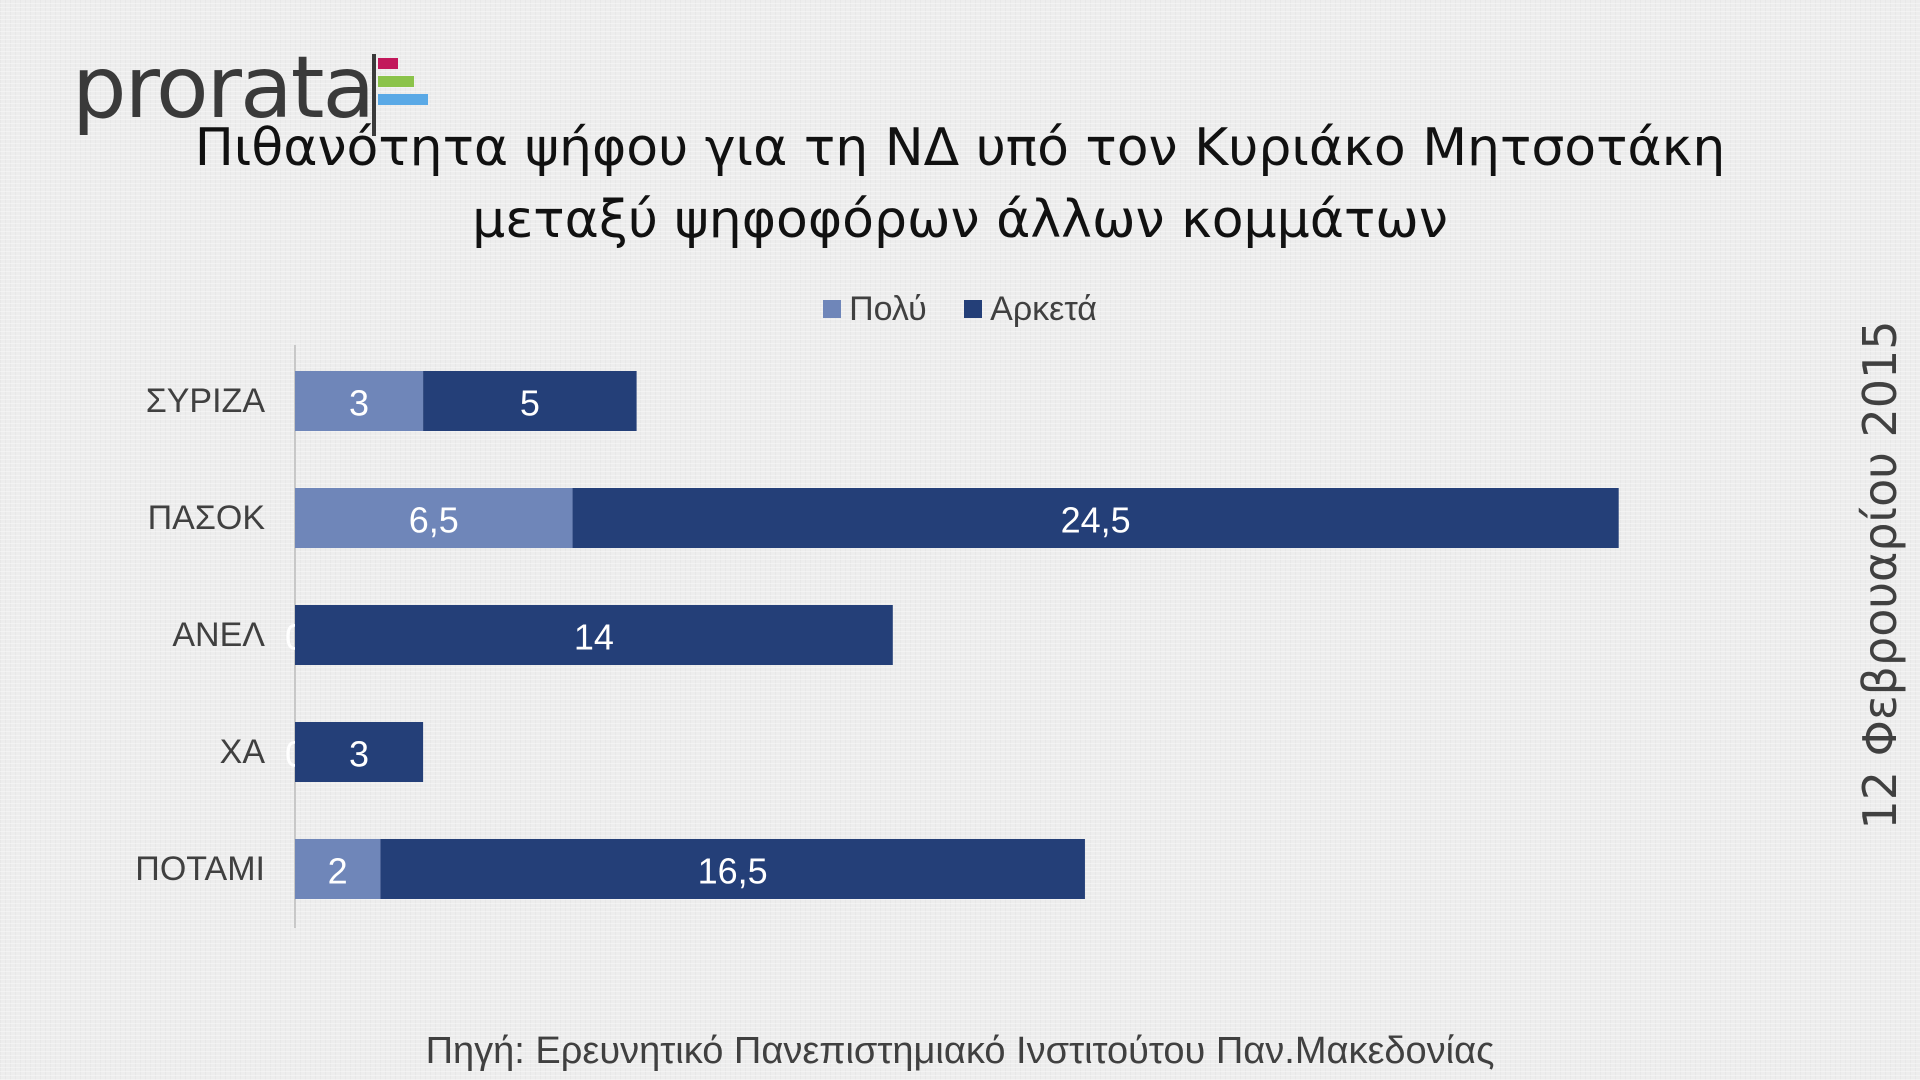  I want to click on logo-bars-graphic, so click(400, 95).